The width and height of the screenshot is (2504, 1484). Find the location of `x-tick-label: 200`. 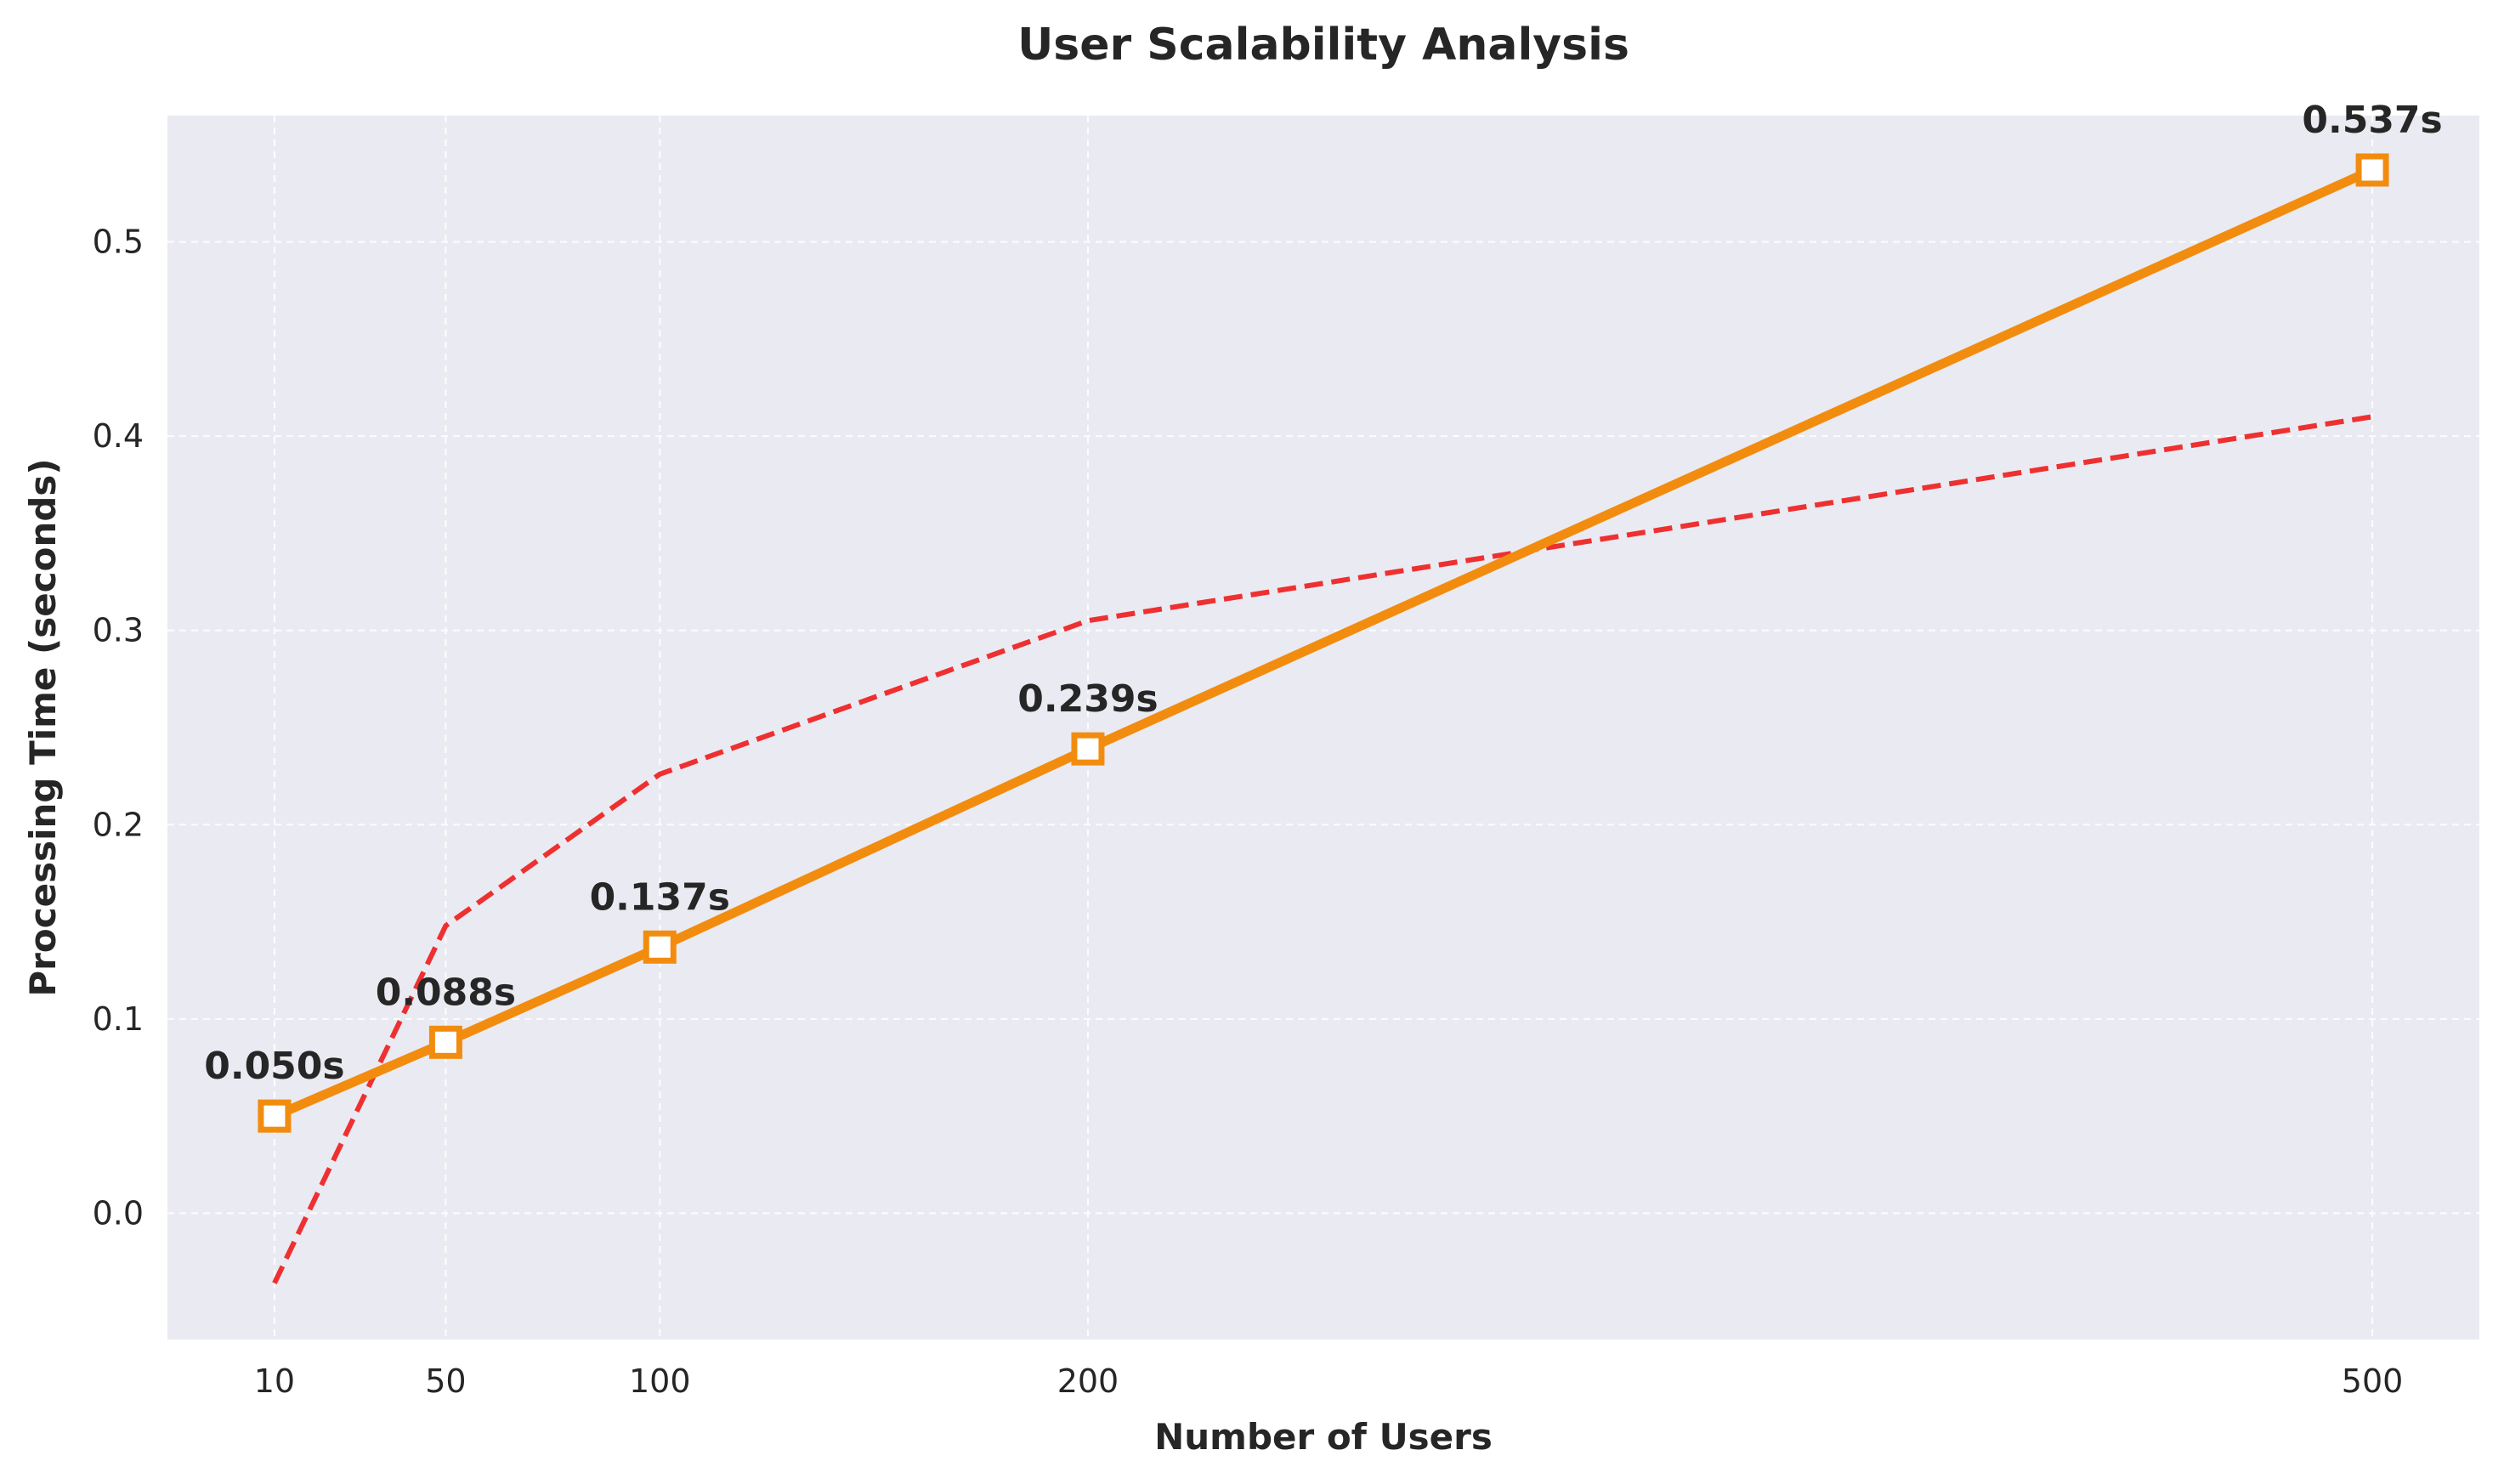

x-tick-label: 200 is located at coordinates (1088, 1381).